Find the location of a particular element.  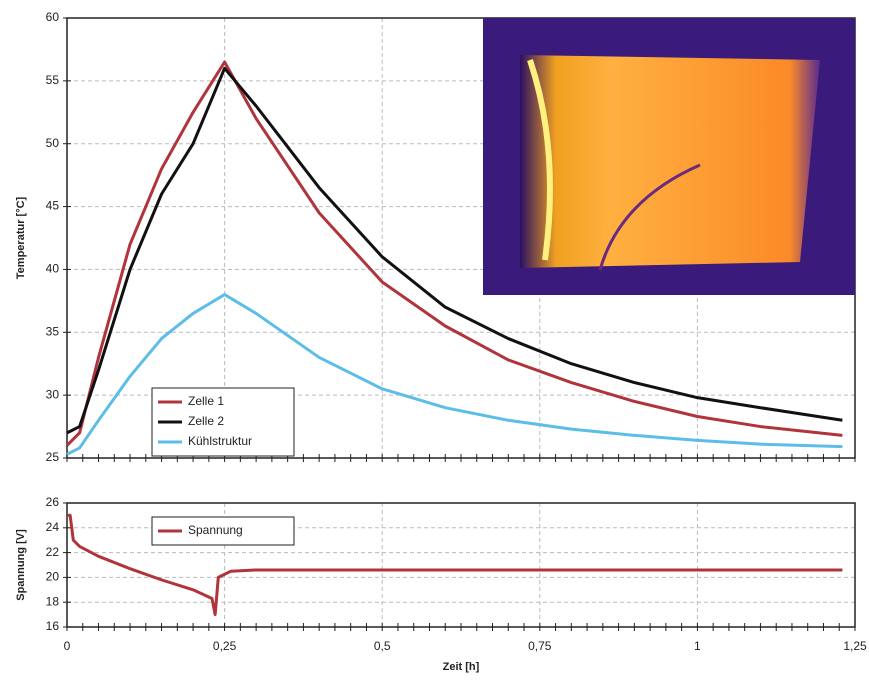

y-tick-label: 16 is located at coordinates (53, 626).